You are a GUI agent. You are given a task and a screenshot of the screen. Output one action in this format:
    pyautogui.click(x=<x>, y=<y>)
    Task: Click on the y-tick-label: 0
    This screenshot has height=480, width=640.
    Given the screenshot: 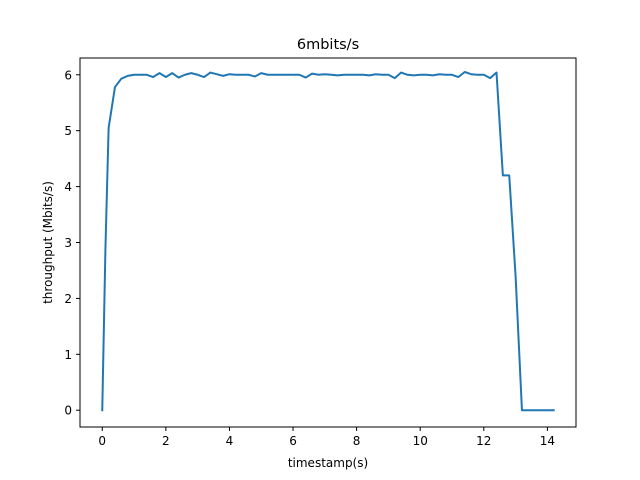 What is the action you would take?
    pyautogui.click(x=68, y=411)
    